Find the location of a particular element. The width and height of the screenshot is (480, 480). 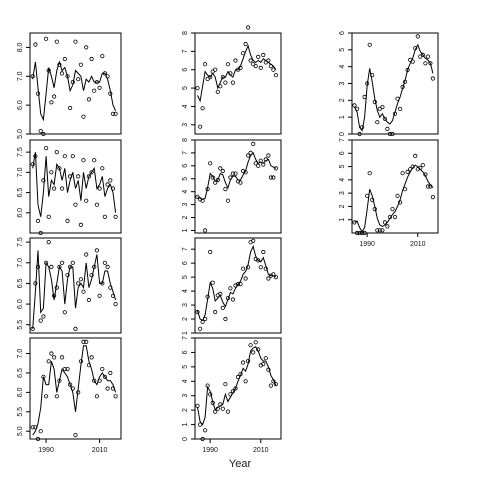

y-tick-label: 4 is located at coordinates (185, 381).